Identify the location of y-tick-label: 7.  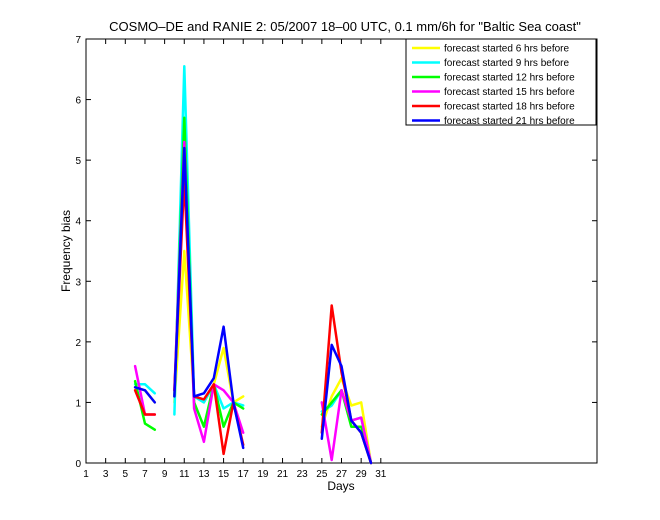
(78, 40).